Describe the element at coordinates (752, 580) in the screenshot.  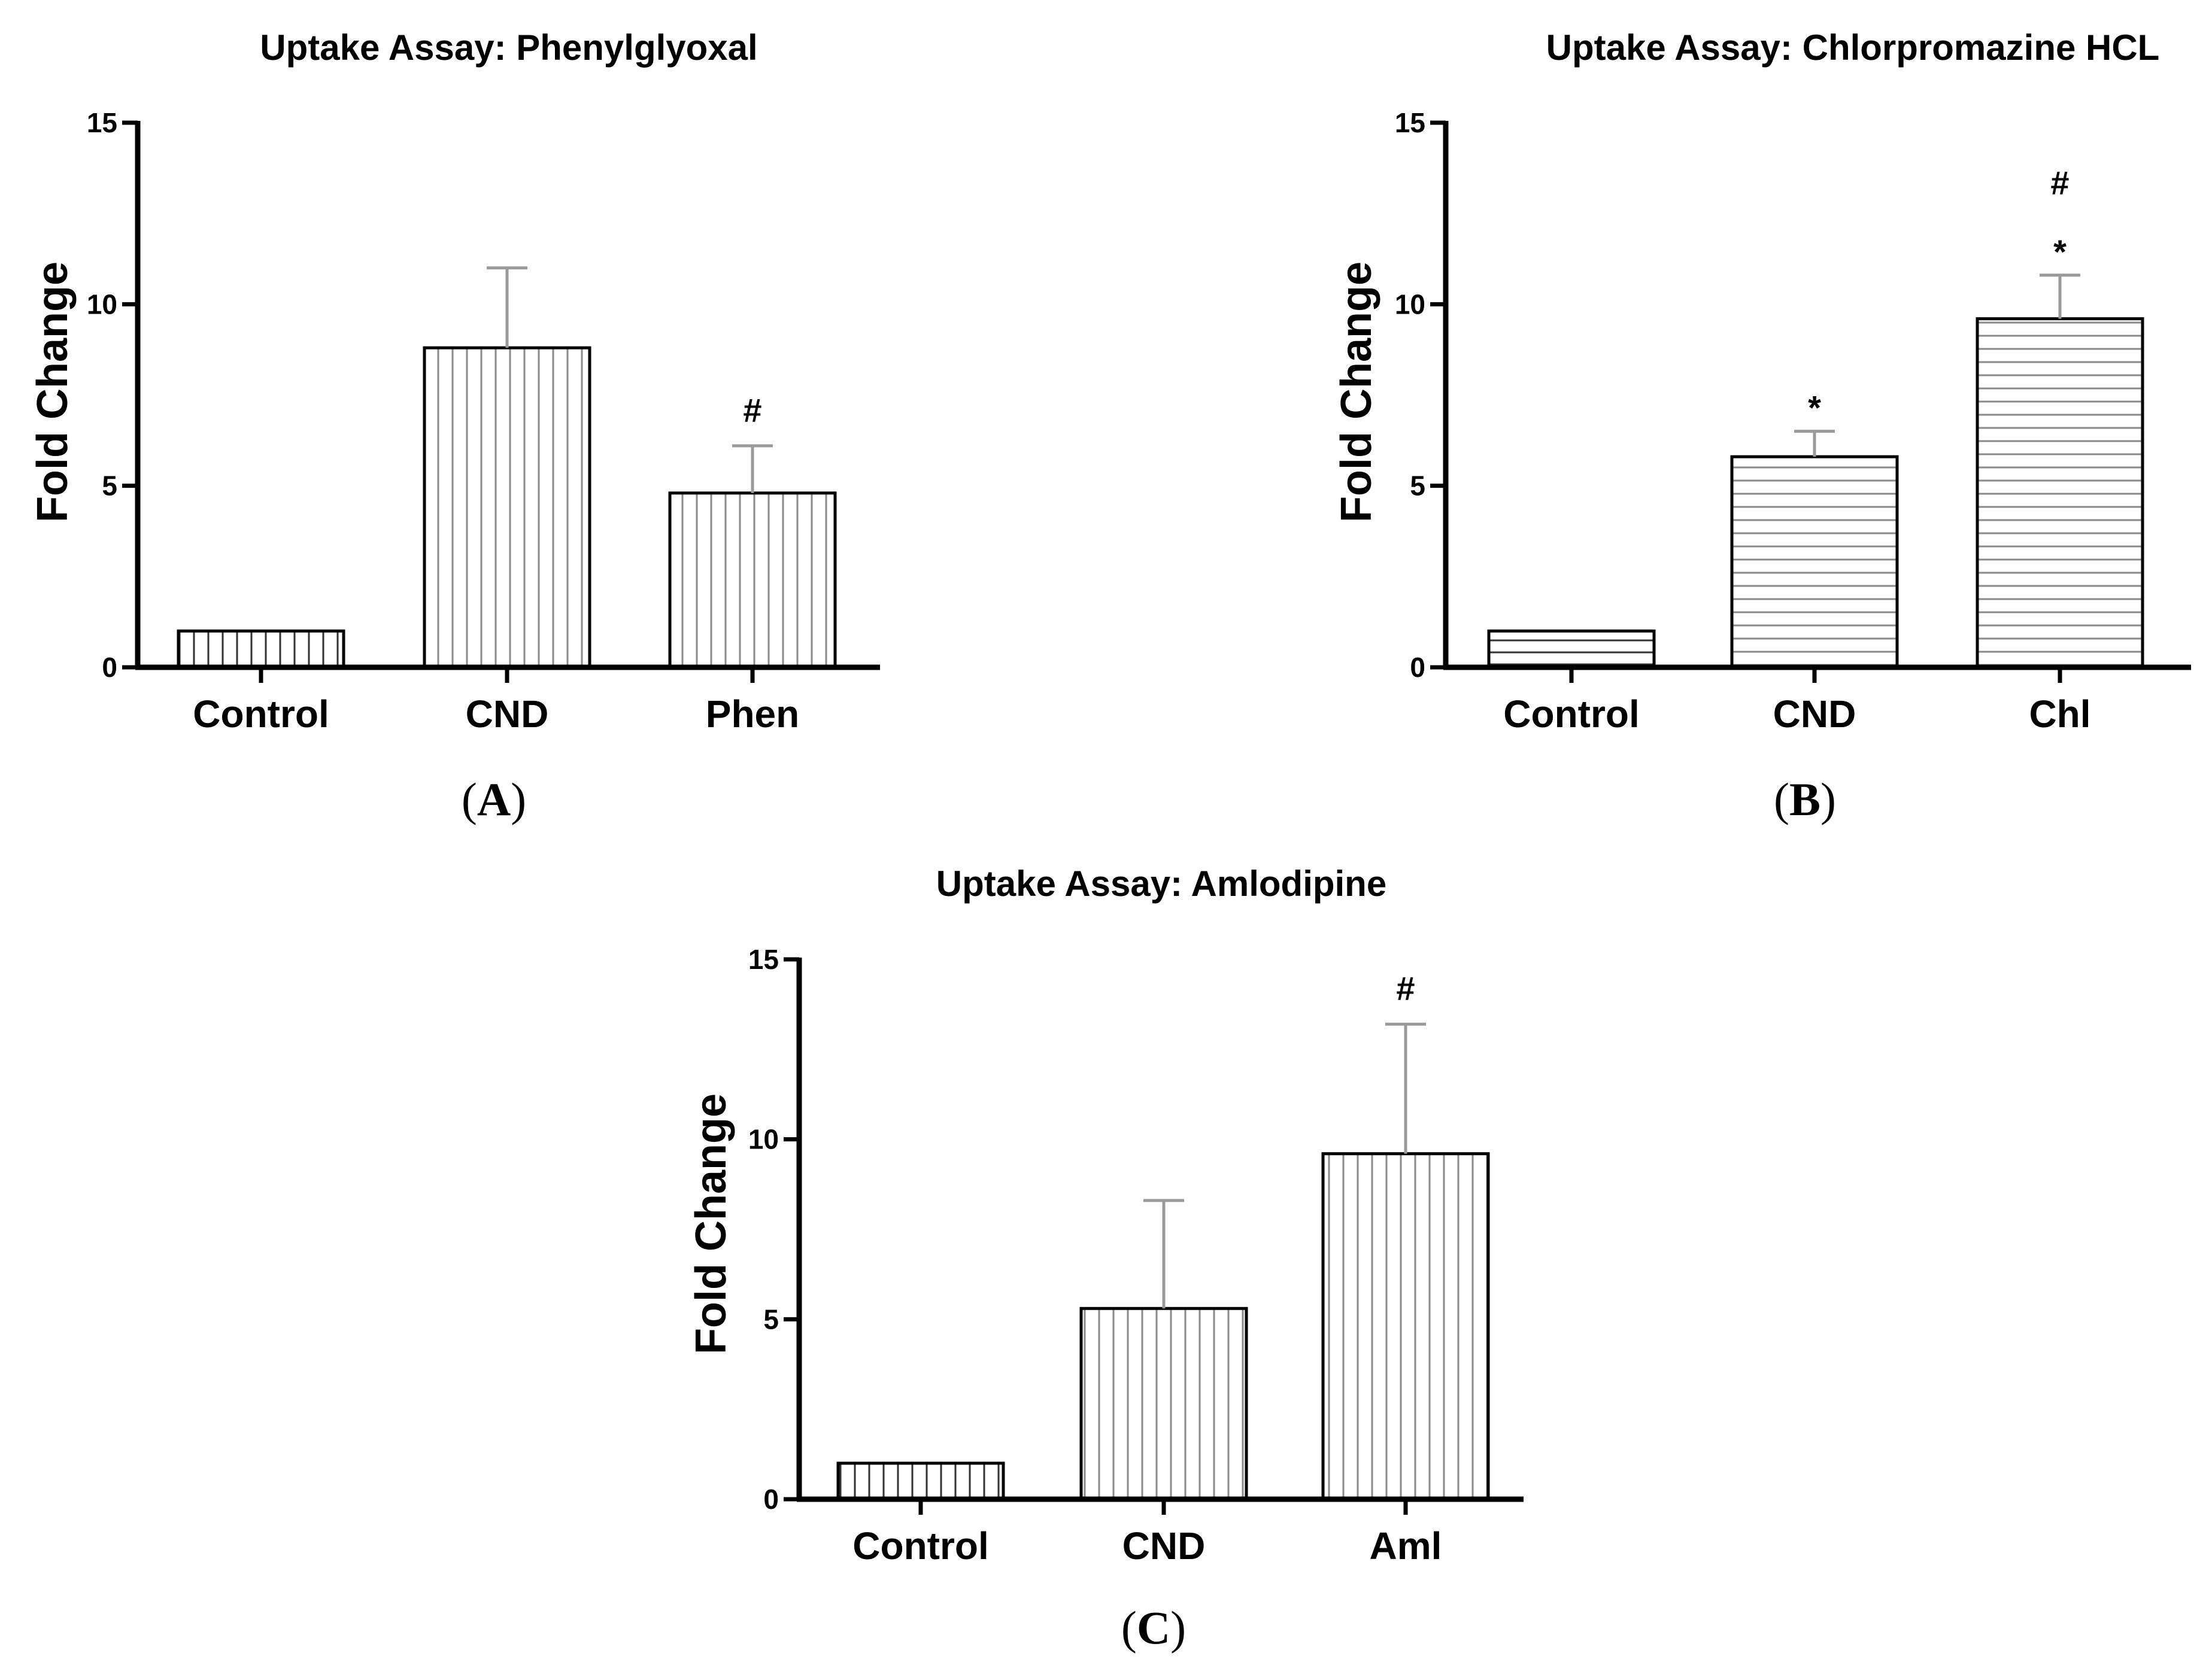
I see `bar-phen` at that location.